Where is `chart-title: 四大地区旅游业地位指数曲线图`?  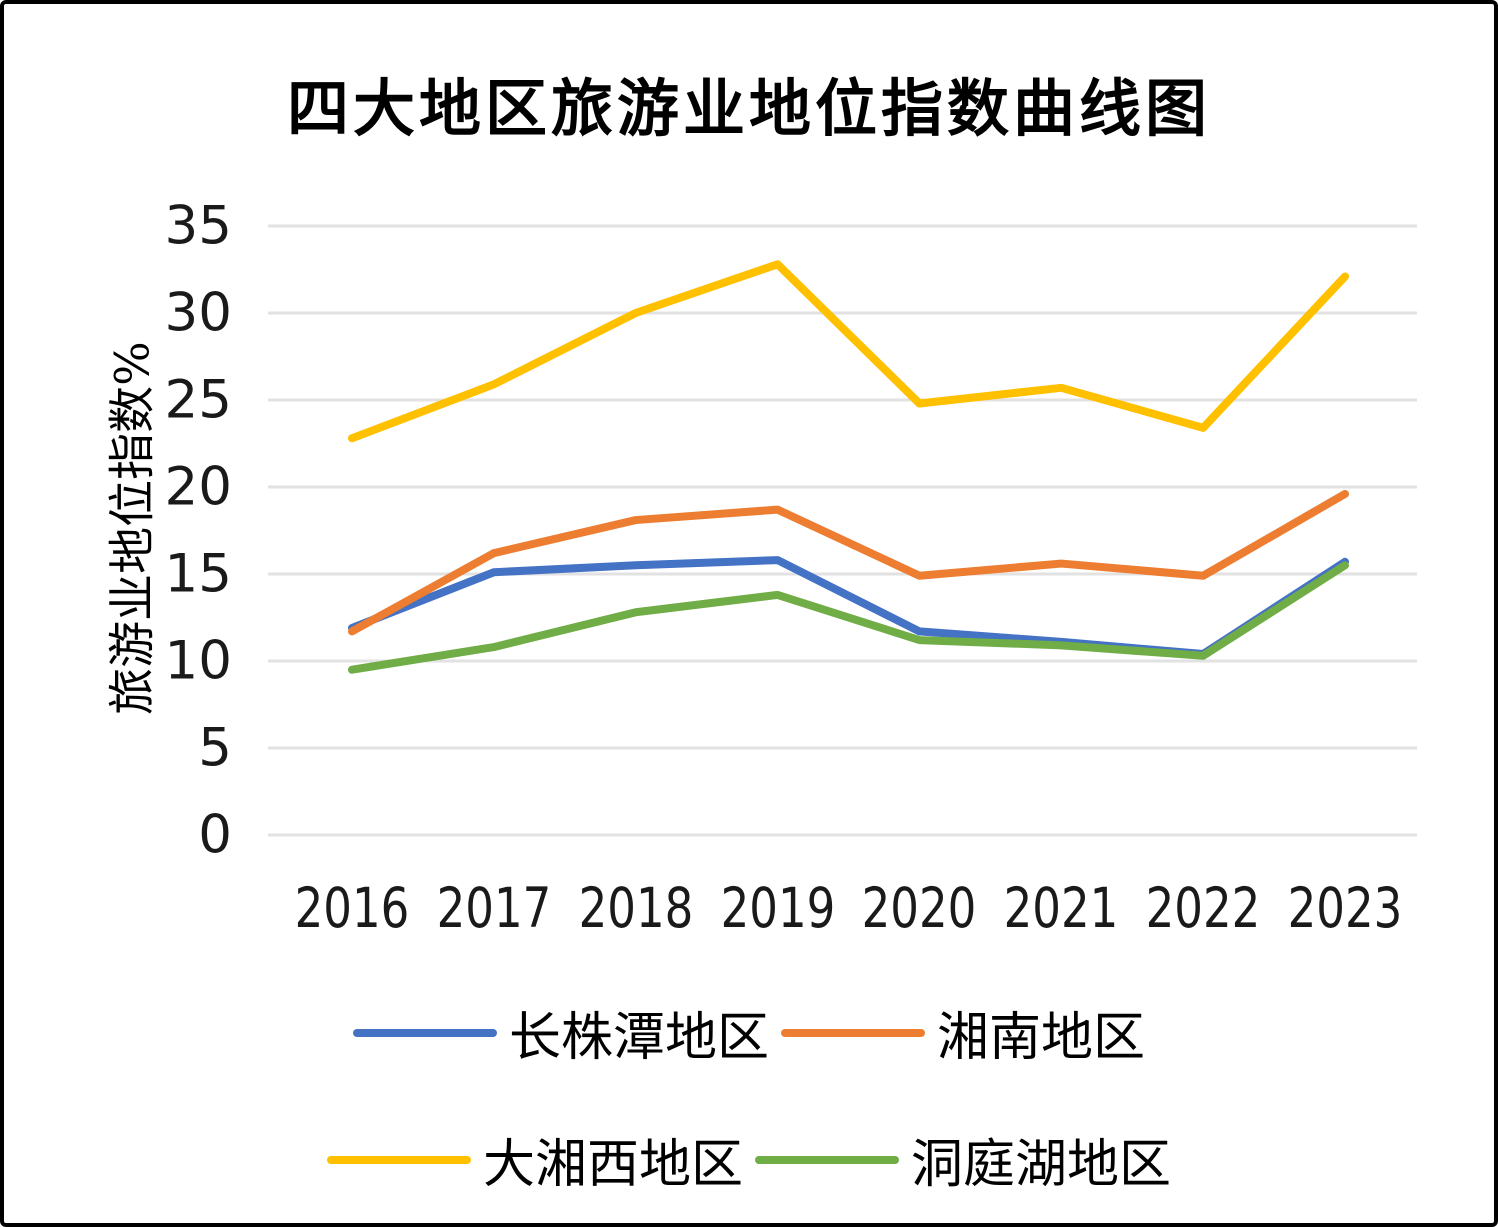 chart-title: 四大地区旅游业地位指数曲线图 is located at coordinates (748, 108).